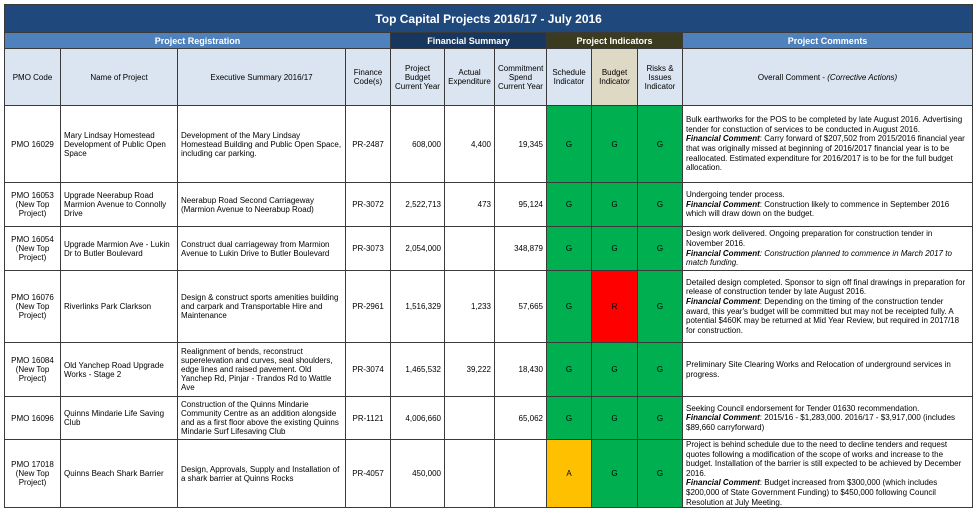 This screenshot has width=977, height=513. I want to click on header-pmo-code: PMO Code, so click(32, 77).